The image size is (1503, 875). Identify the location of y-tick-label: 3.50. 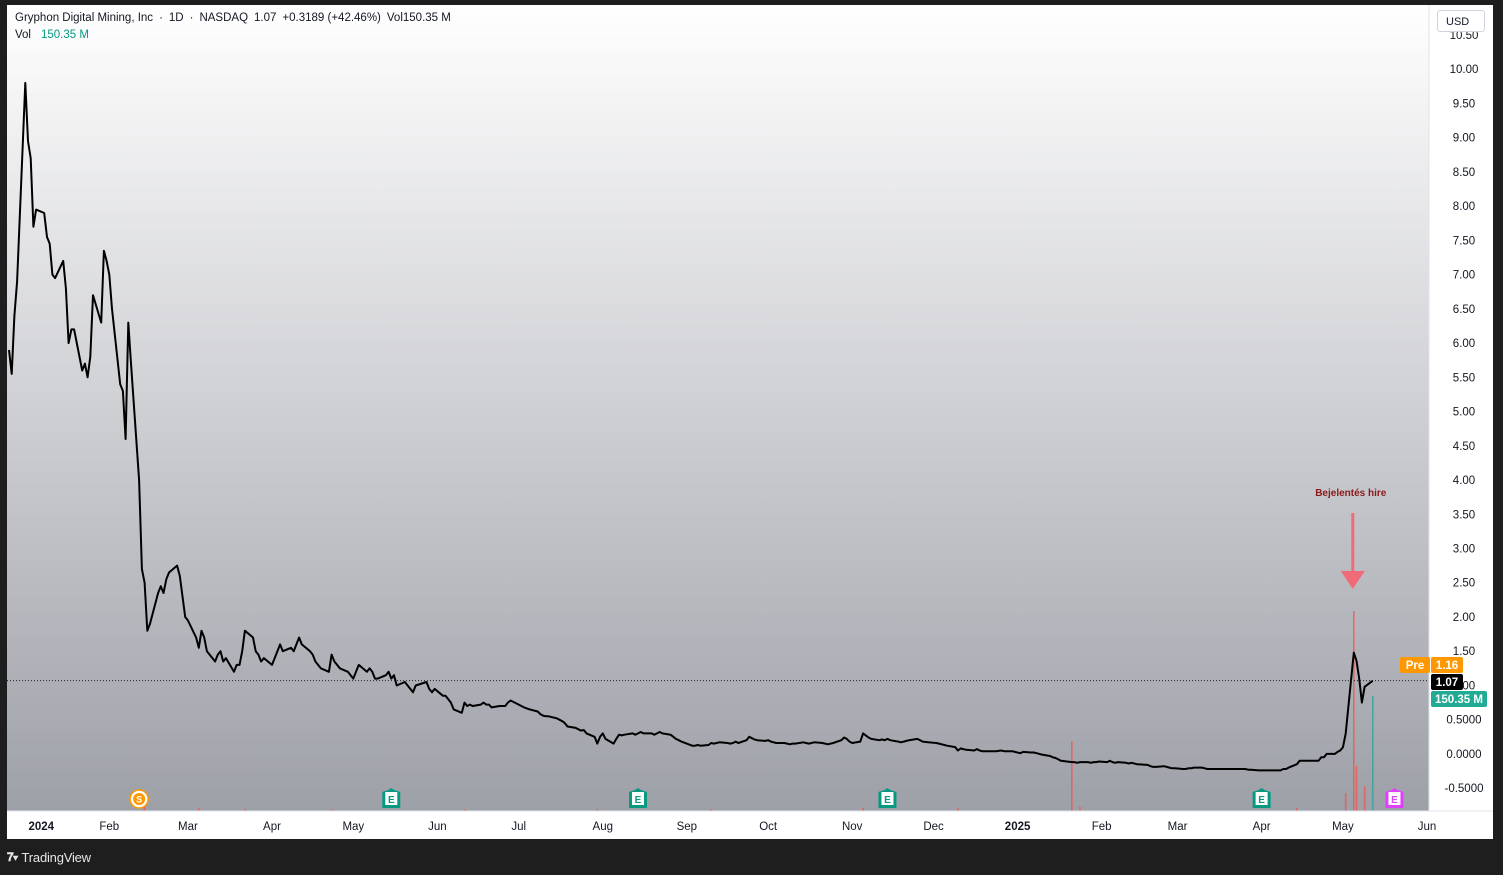
(1464, 515).